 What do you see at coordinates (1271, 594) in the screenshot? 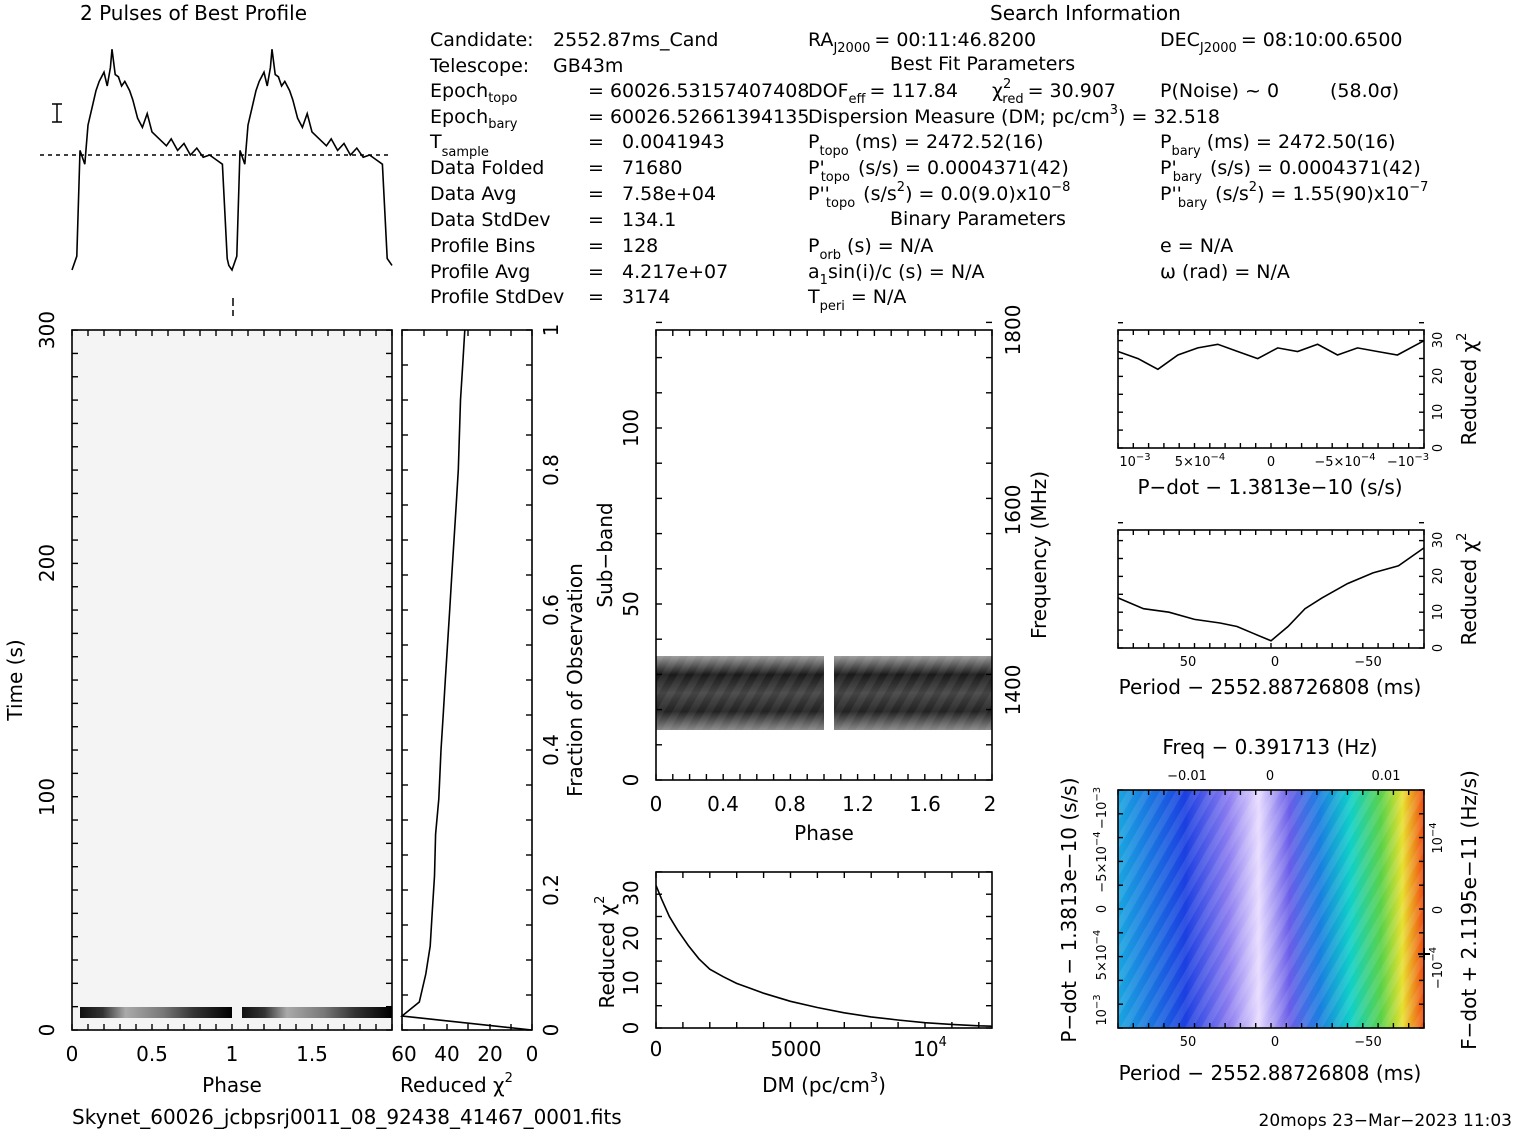
I see `chi2-period-line` at bounding box center [1271, 594].